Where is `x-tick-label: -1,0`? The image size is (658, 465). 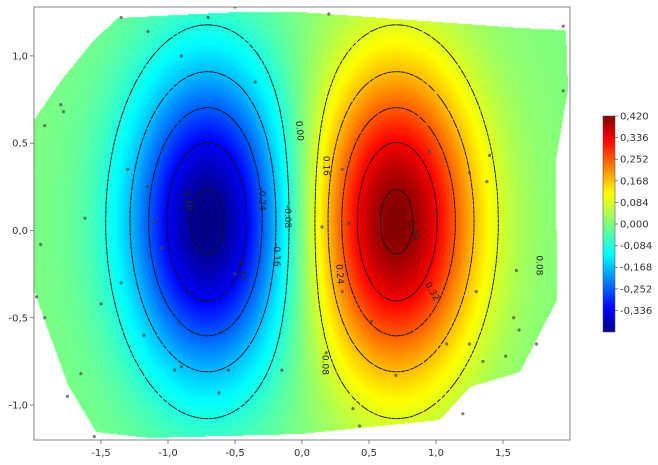 x-tick-label: -1,0 is located at coordinates (168, 453).